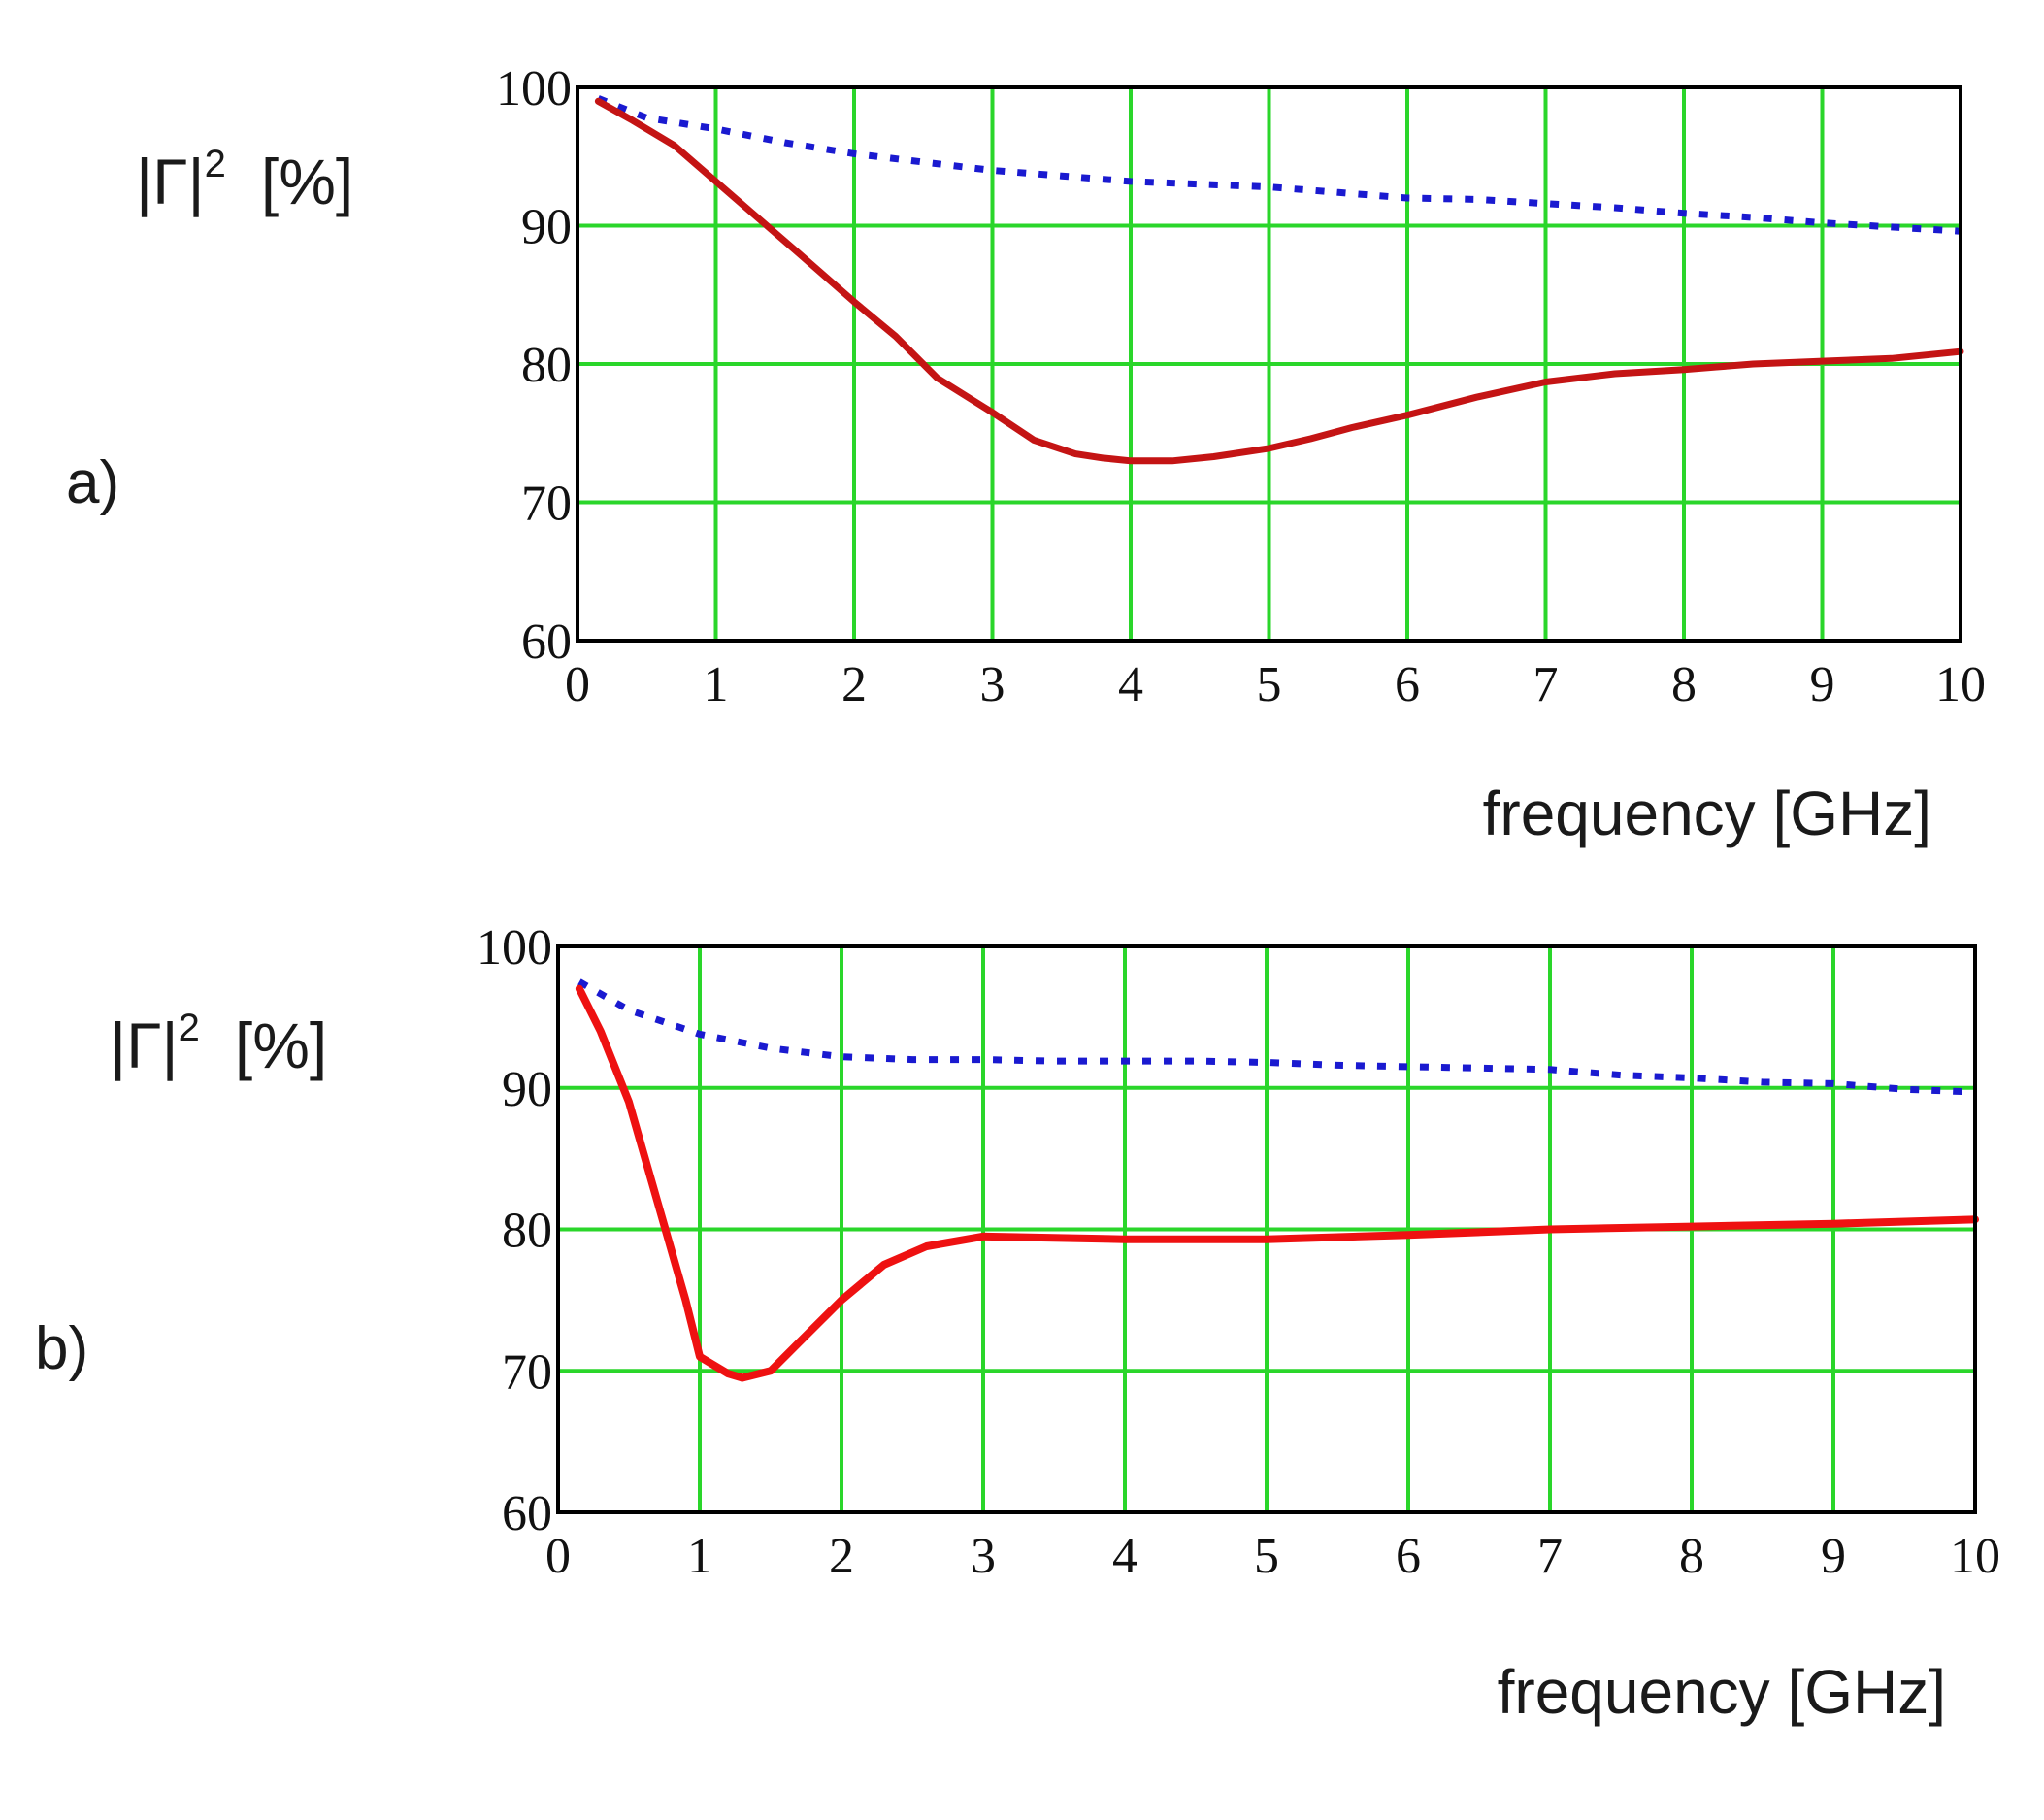 The width and height of the screenshot is (2044, 1820). I want to click on panel-a-ytick-label: 90, so click(546, 227).